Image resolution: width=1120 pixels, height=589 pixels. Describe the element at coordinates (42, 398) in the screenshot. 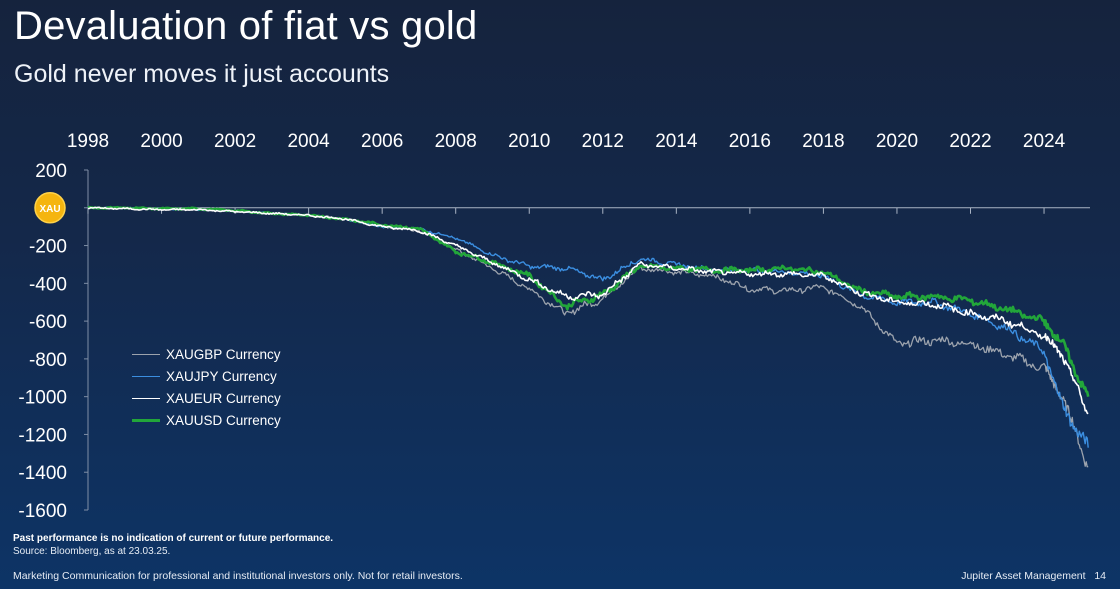

I see `y-tick-label: -1000` at that location.